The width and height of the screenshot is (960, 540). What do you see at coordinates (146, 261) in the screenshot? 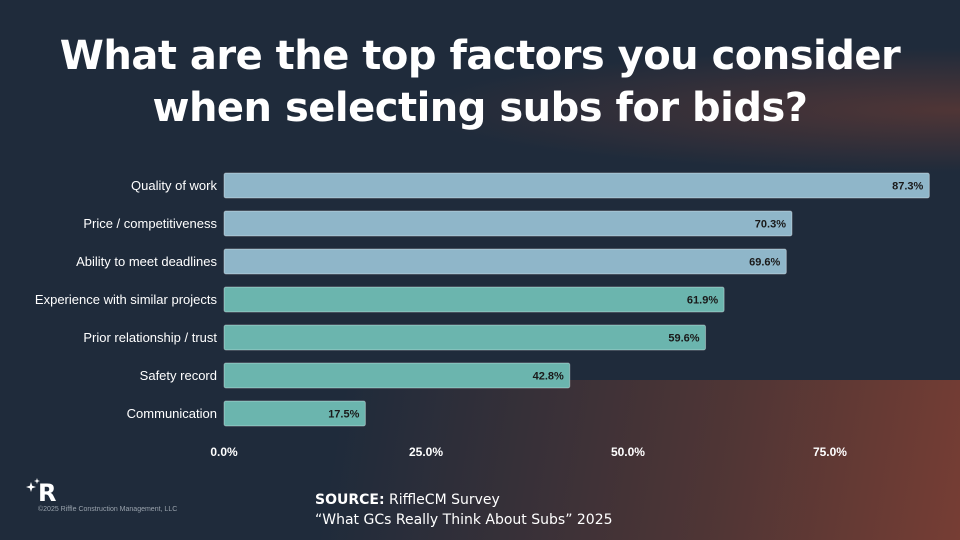
I see `bar-category-label: Ability to meet deadlines` at bounding box center [146, 261].